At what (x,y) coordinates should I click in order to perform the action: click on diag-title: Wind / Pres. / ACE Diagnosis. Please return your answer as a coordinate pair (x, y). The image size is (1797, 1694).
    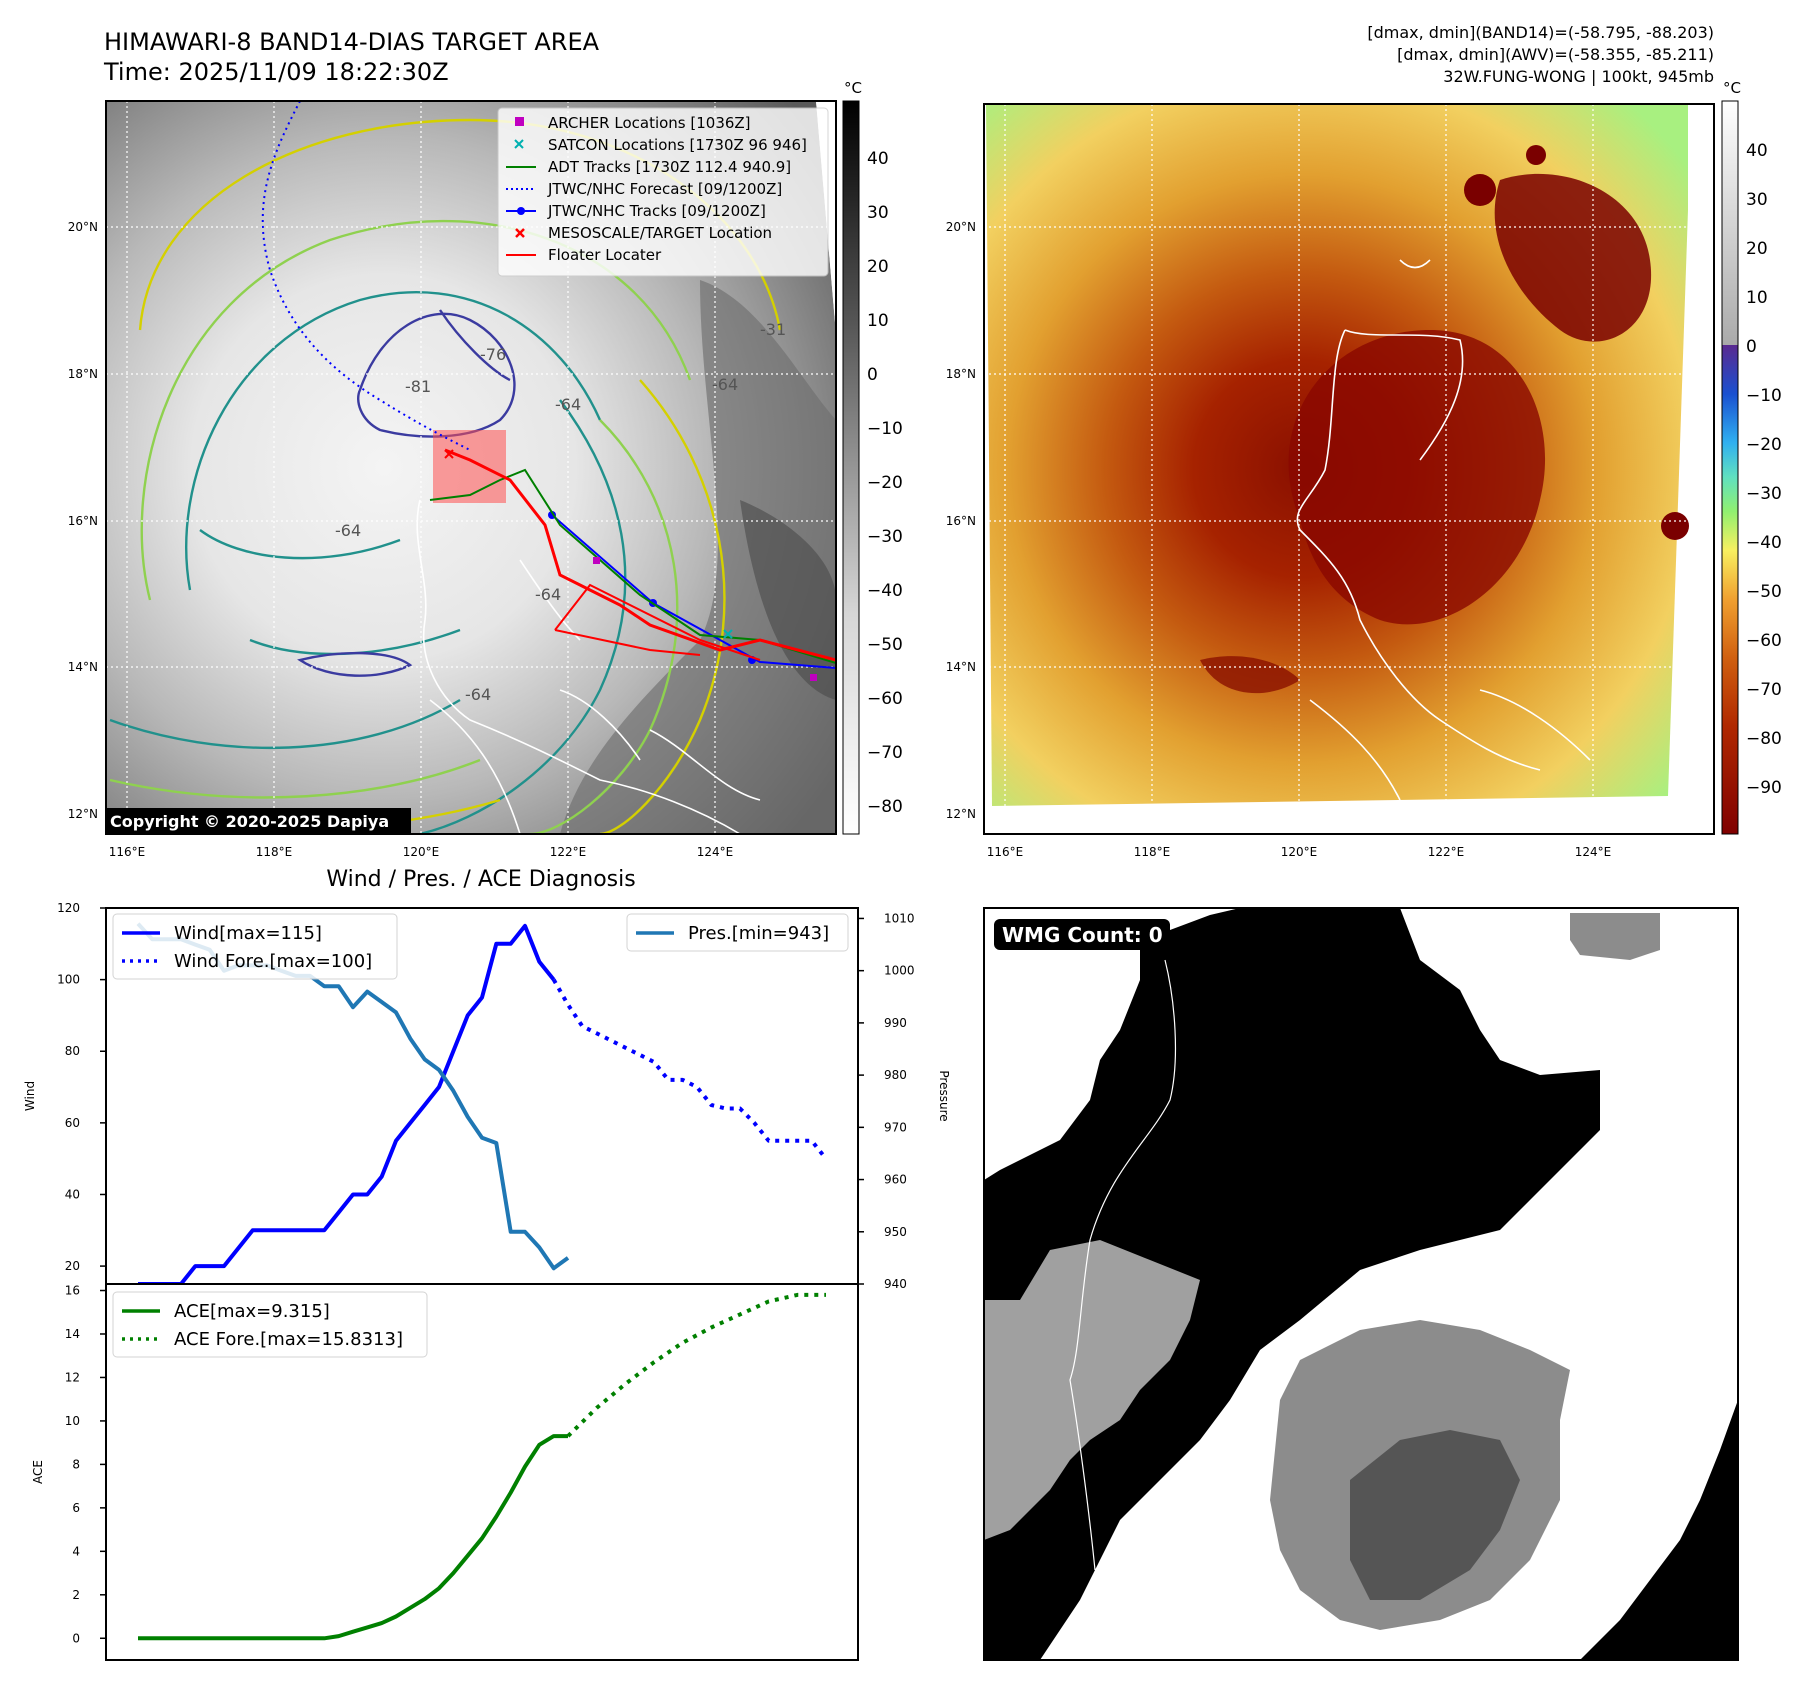
    Looking at the image, I should click on (480, 879).